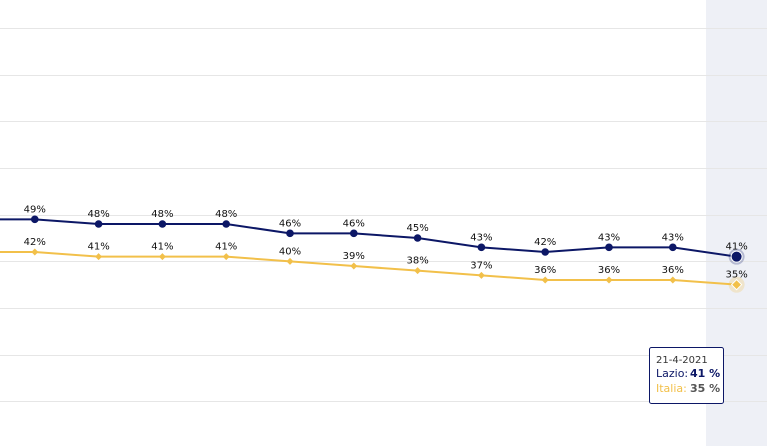 Image resolution: width=767 pixels, height=446 pixels. What do you see at coordinates (290, 251) in the screenshot?
I see `data-label: 40%` at bounding box center [290, 251].